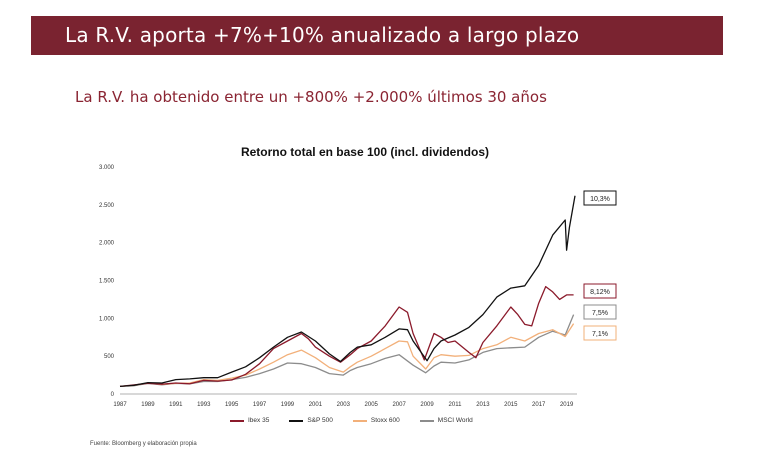 Image resolution: width=769 pixels, height=463 pixels. What do you see at coordinates (107, 282) in the screenshot?
I see `y-tick-label: 1.500` at bounding box center [107, 282].